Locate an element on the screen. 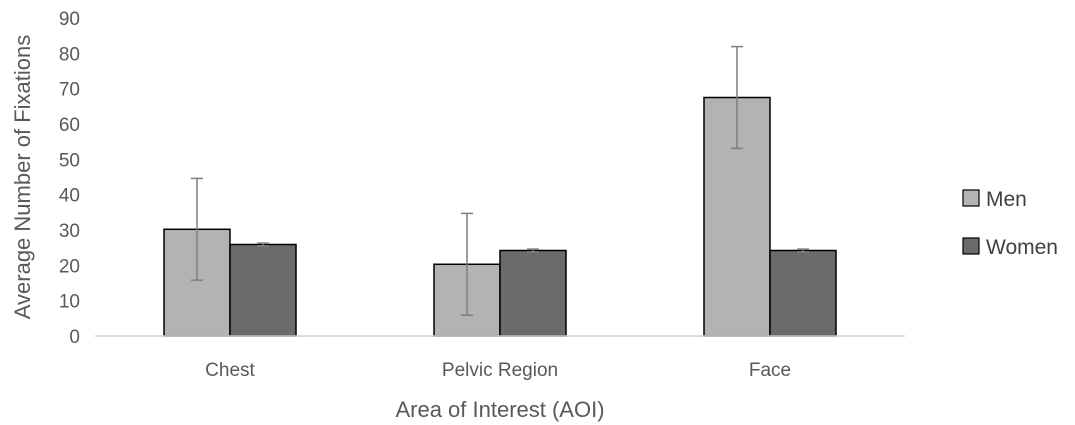 Image resolution: width=1075 pixels, height=425 pixels. y-tick-label: 0 is located at coordinates (74, 337).